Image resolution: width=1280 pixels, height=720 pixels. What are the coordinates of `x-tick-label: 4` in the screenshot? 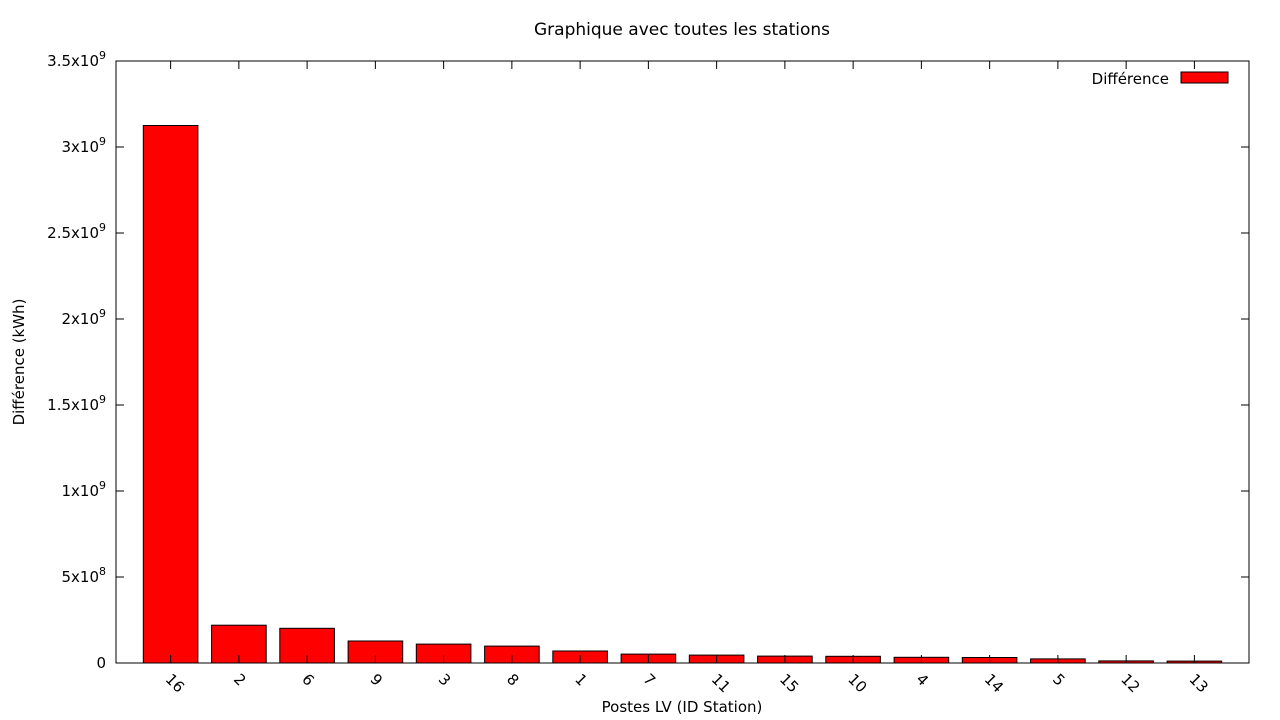 It's located at (922, 679).